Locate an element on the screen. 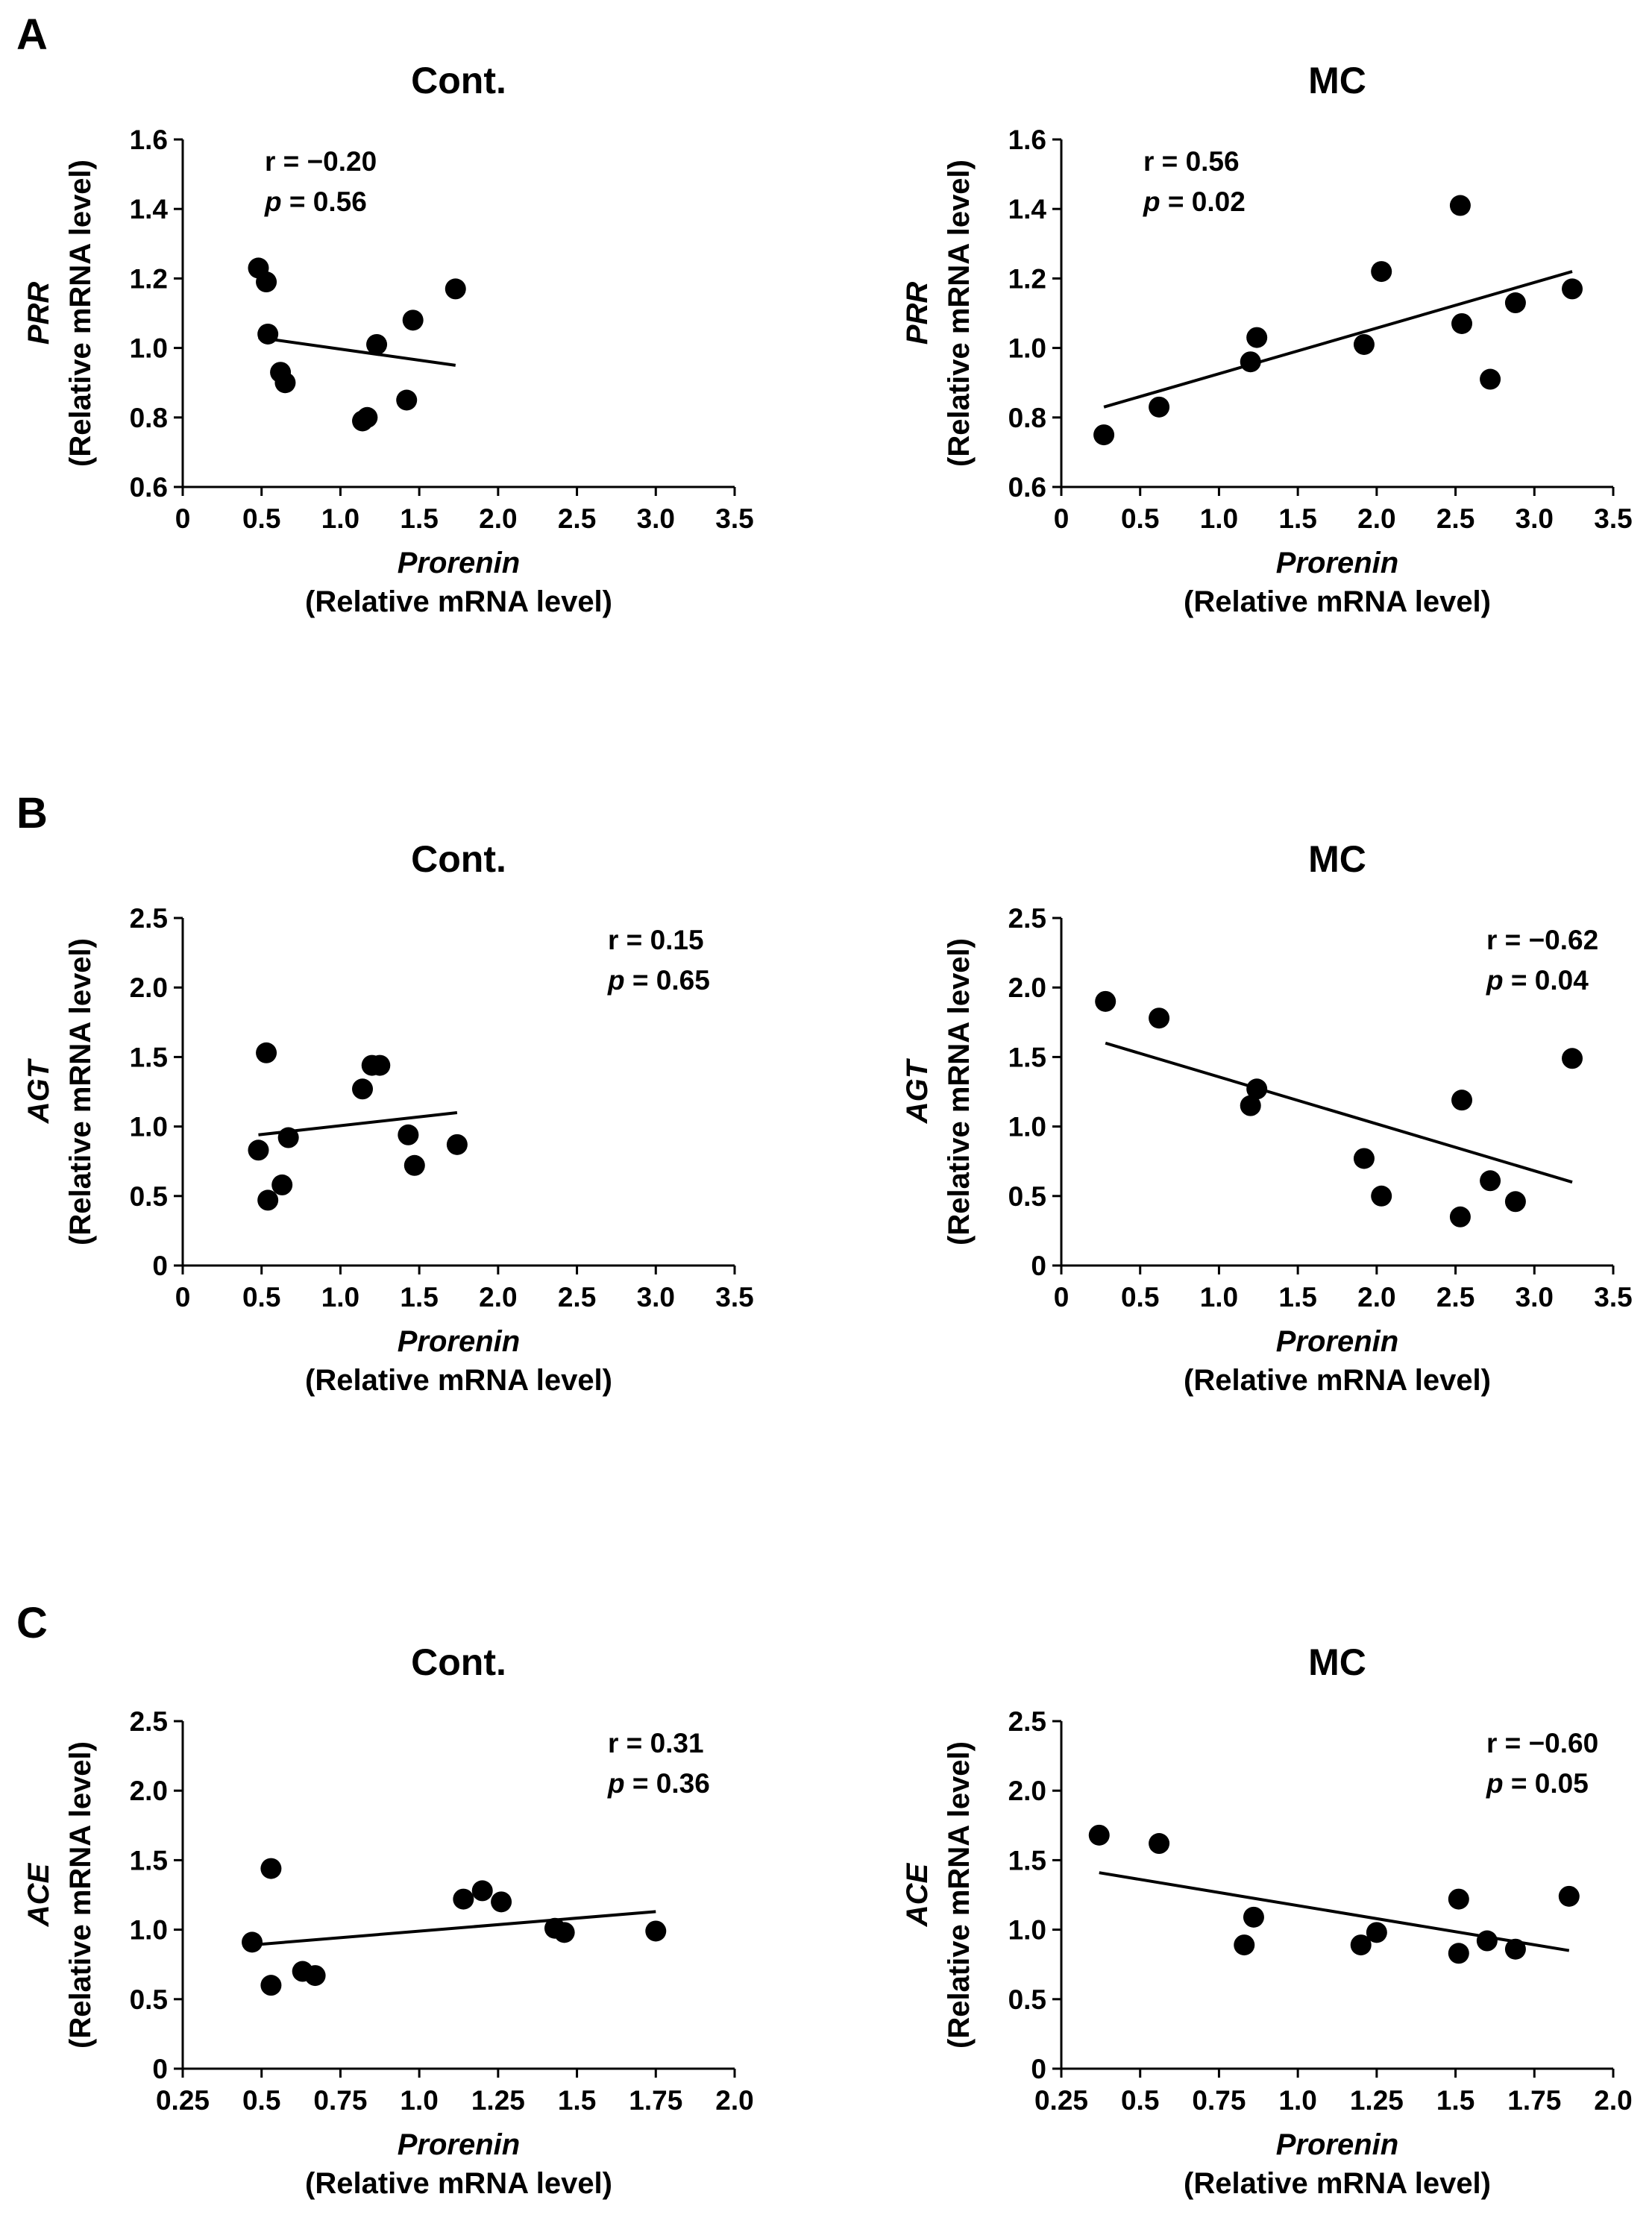 This screenshot has height=2232, width=1652. panel-letter-a: A is located at coordinates (32, 34).